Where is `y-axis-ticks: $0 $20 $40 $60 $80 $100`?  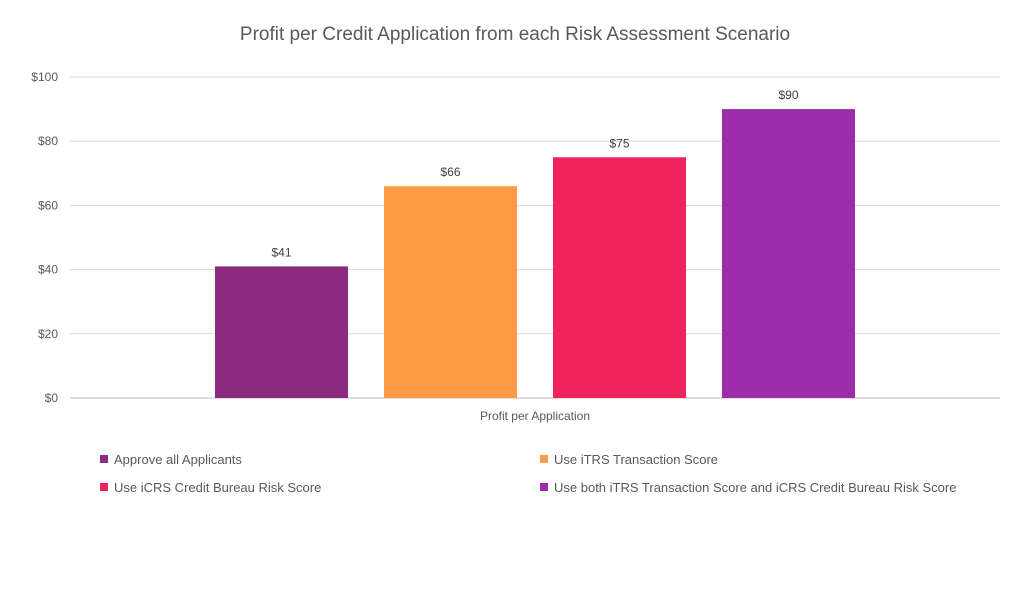
y-axis-ticks: $0 $20 $40 $60 $80 $100 is located at coordinates (44, 237).